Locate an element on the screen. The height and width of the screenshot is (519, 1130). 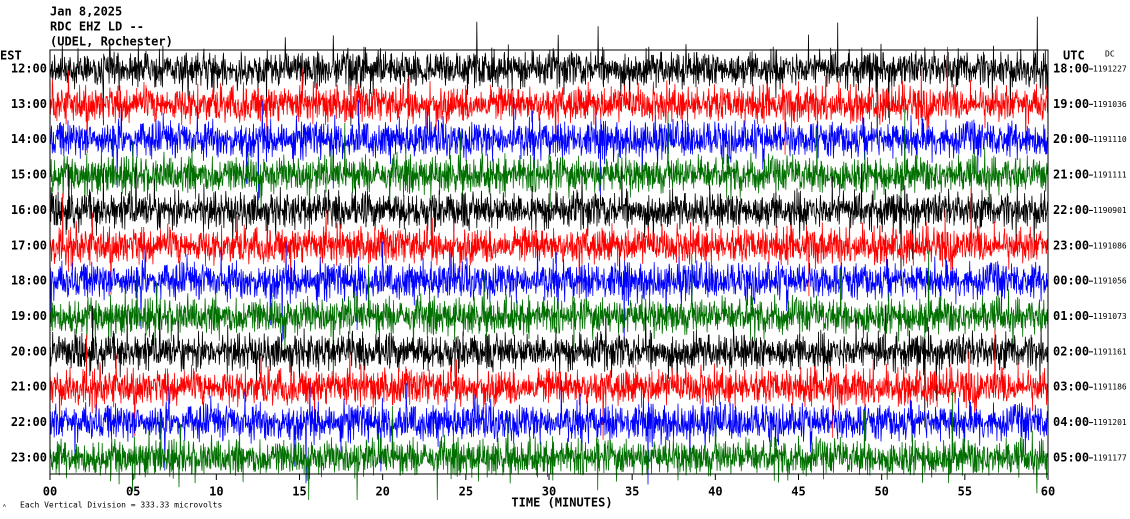
est-time-label: 14:00 is located at coordinates (29, 139).